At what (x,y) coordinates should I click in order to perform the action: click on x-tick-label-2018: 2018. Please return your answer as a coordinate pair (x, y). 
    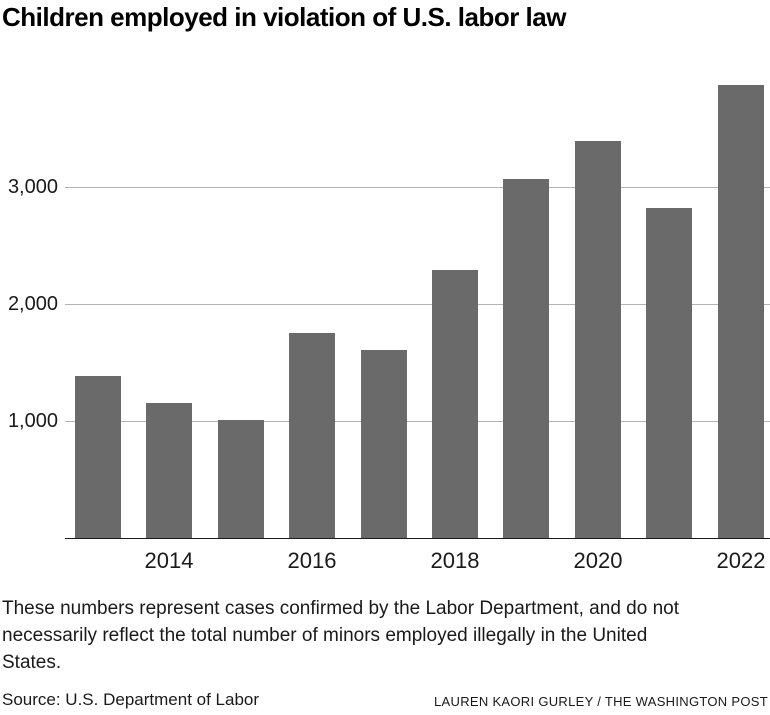
    Looking at the image, I should click on (455, 560).